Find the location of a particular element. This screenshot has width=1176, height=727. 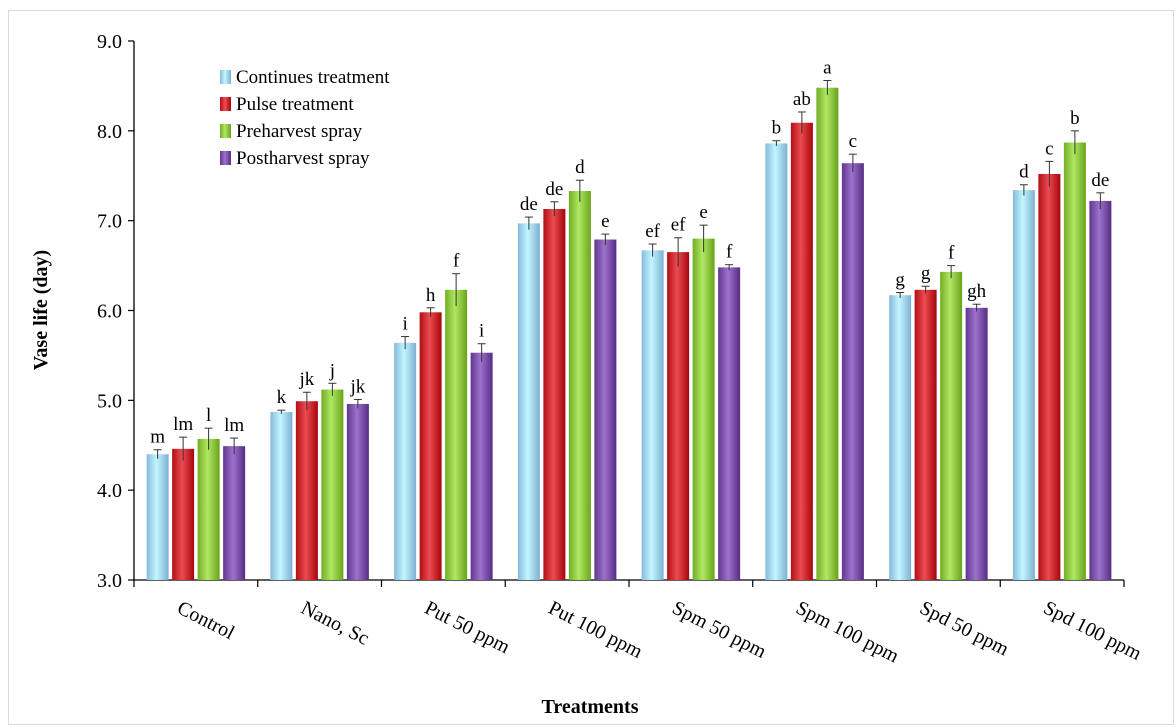

x-tick-label: Control is located at coordinates (206, 621).